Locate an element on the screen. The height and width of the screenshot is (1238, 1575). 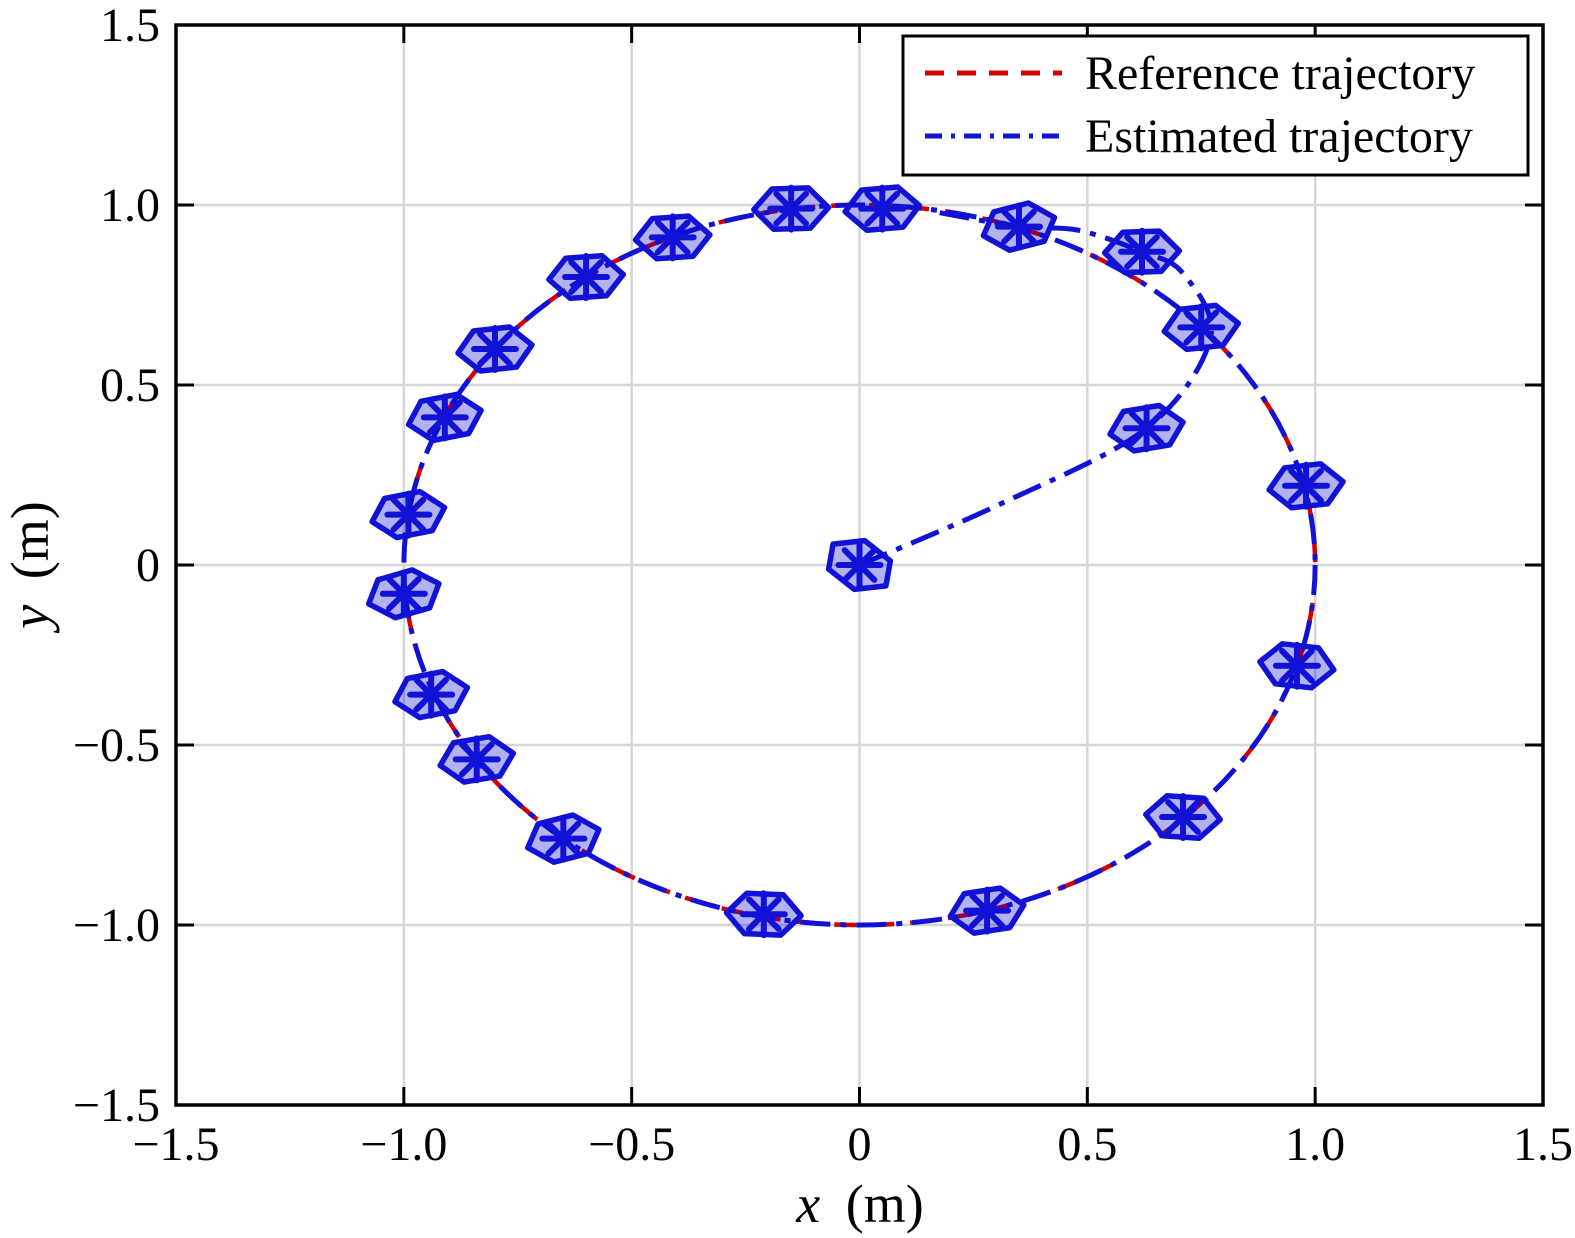
x-axis-label: x (m) is located at coordinates (859, 1204).